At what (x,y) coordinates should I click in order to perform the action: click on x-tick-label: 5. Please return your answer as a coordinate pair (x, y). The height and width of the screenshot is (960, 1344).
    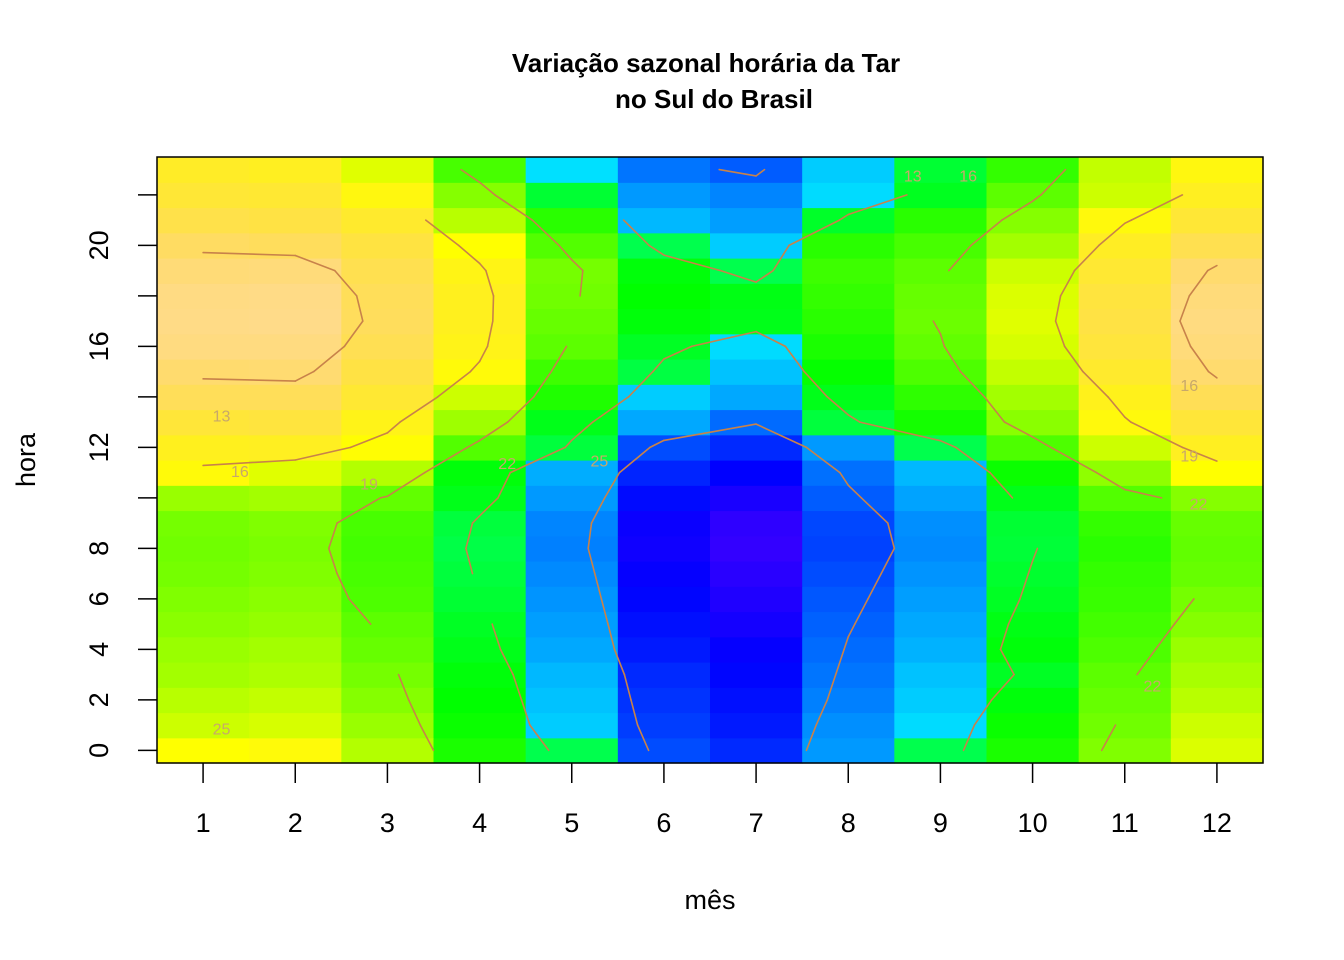
    Looking at the image, I should click on (571, 823).